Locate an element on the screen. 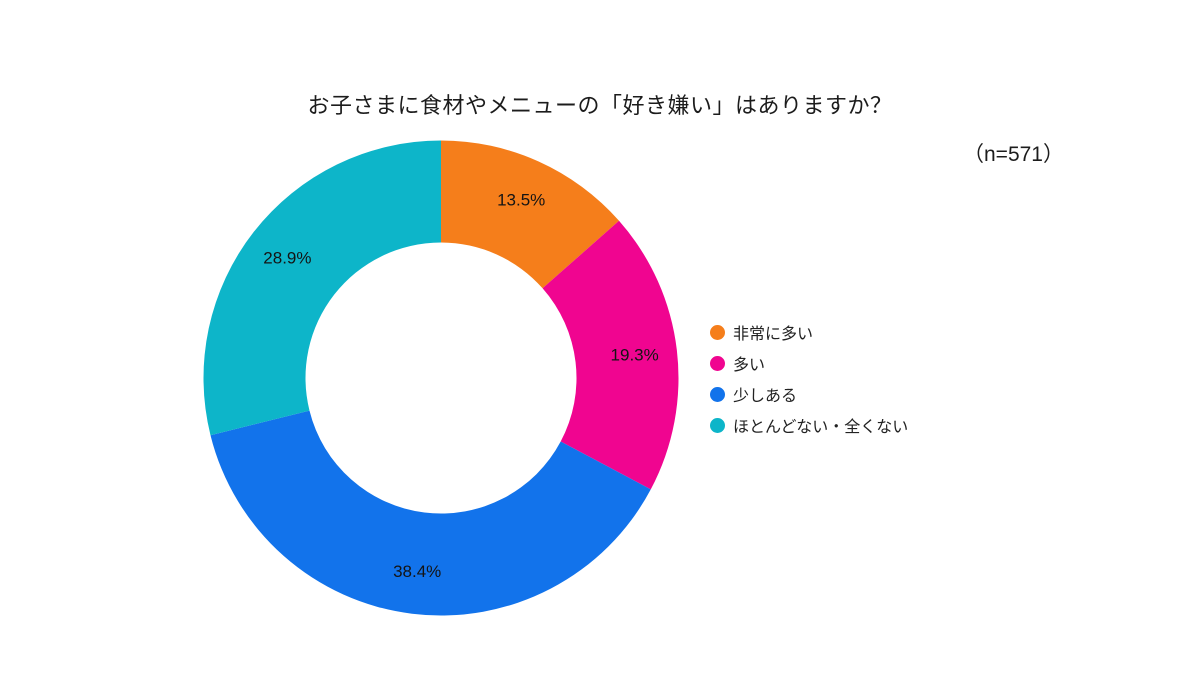 This screenshot has width=1200, height=700. legend-item-label: ほとんどない・全くない is located at coordinates (821, 427).